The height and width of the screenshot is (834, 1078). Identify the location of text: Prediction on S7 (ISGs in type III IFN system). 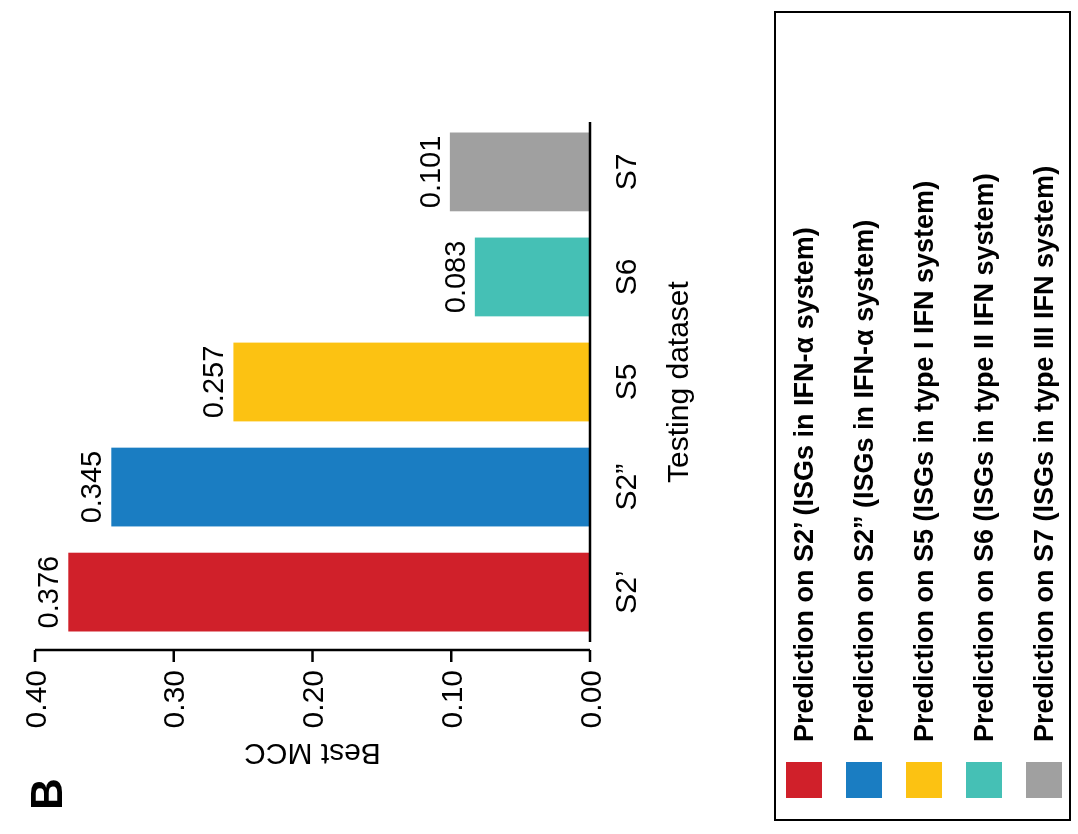
(1044, 453).